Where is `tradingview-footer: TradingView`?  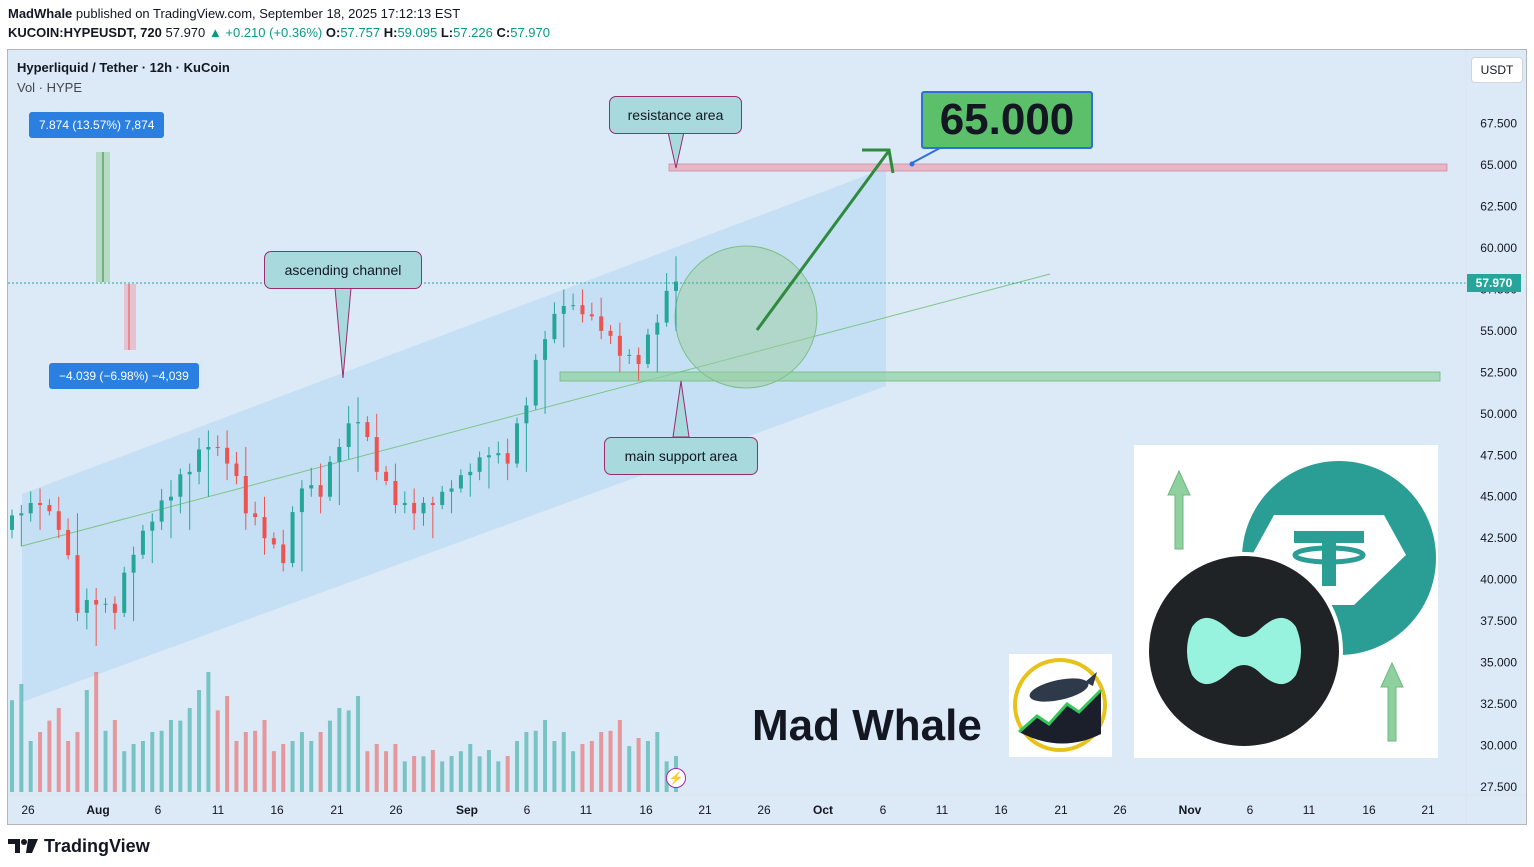 tradingview-footer: TradingView is located at coordinates (79, 846).